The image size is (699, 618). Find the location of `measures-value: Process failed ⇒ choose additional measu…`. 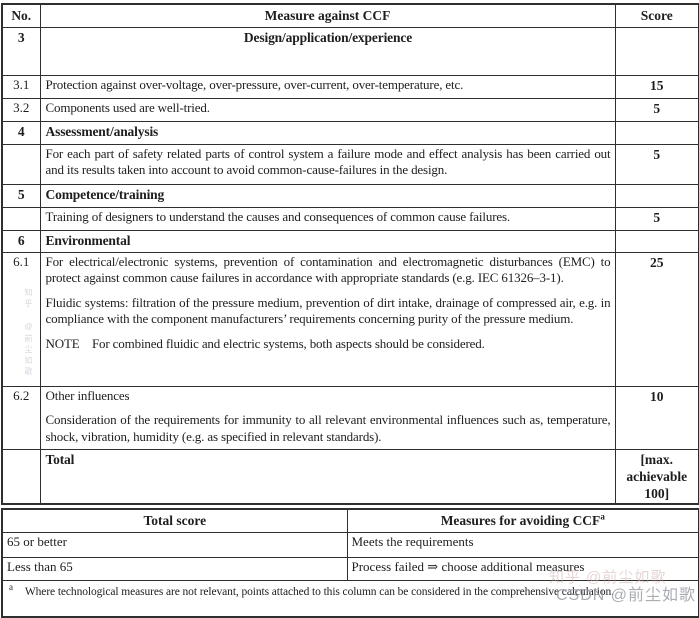

measures-value: Process failed ⇒ choose additional measu… is located at coordinates (522, 568).